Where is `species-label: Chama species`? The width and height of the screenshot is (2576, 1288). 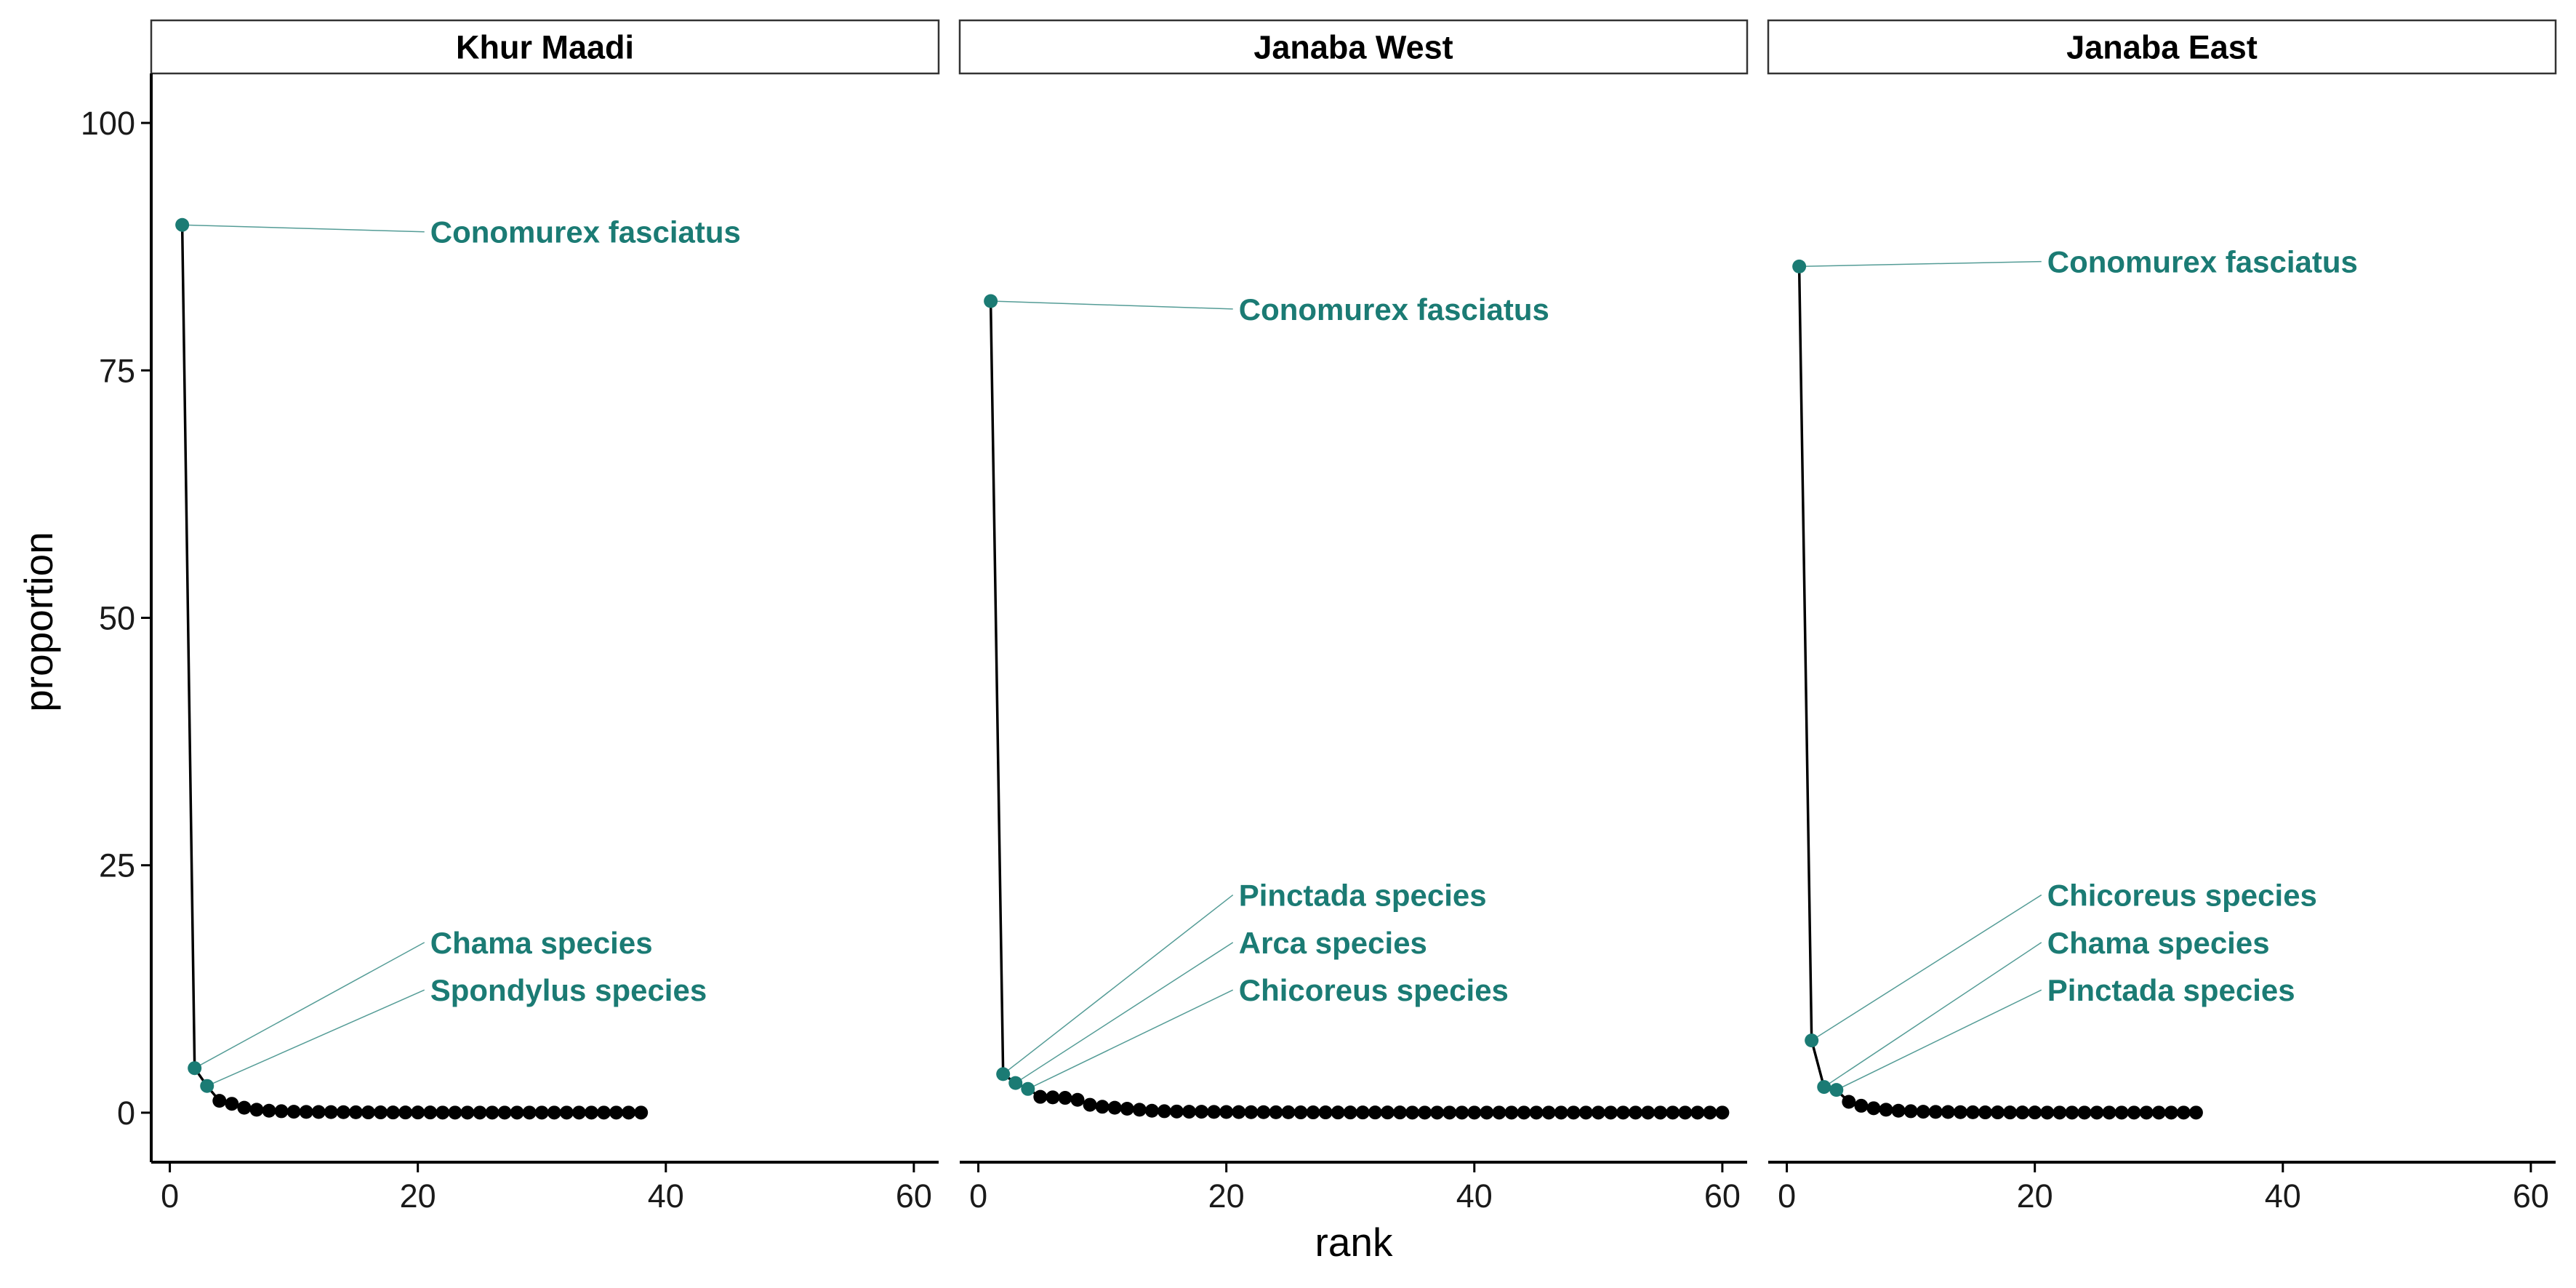 species-label: Chama species is located at coordinates (2158, 943).